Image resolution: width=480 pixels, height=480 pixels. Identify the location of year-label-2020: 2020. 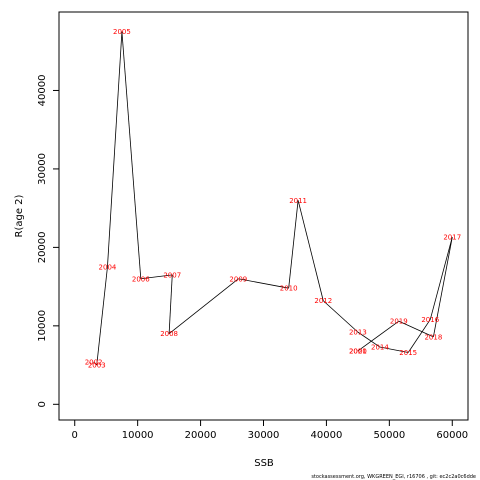
(358, 351).